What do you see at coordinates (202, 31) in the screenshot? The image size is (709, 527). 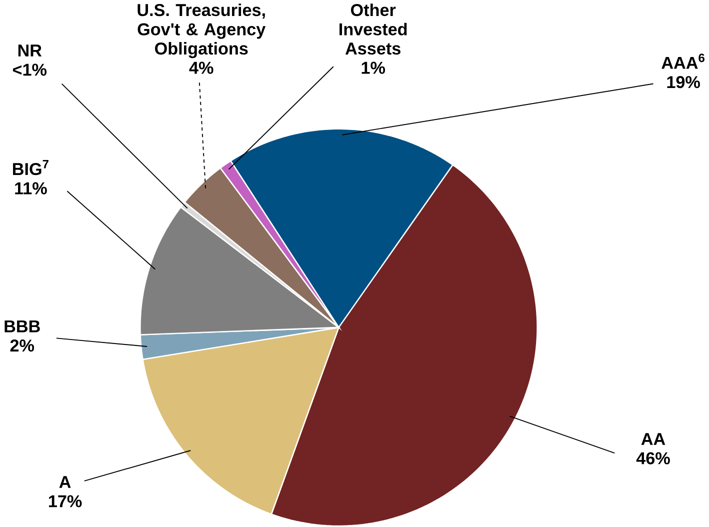 I see `slice-label: U.S. Treasuries, Gov't & Agency Obligations` at bounding box center [202, 31].